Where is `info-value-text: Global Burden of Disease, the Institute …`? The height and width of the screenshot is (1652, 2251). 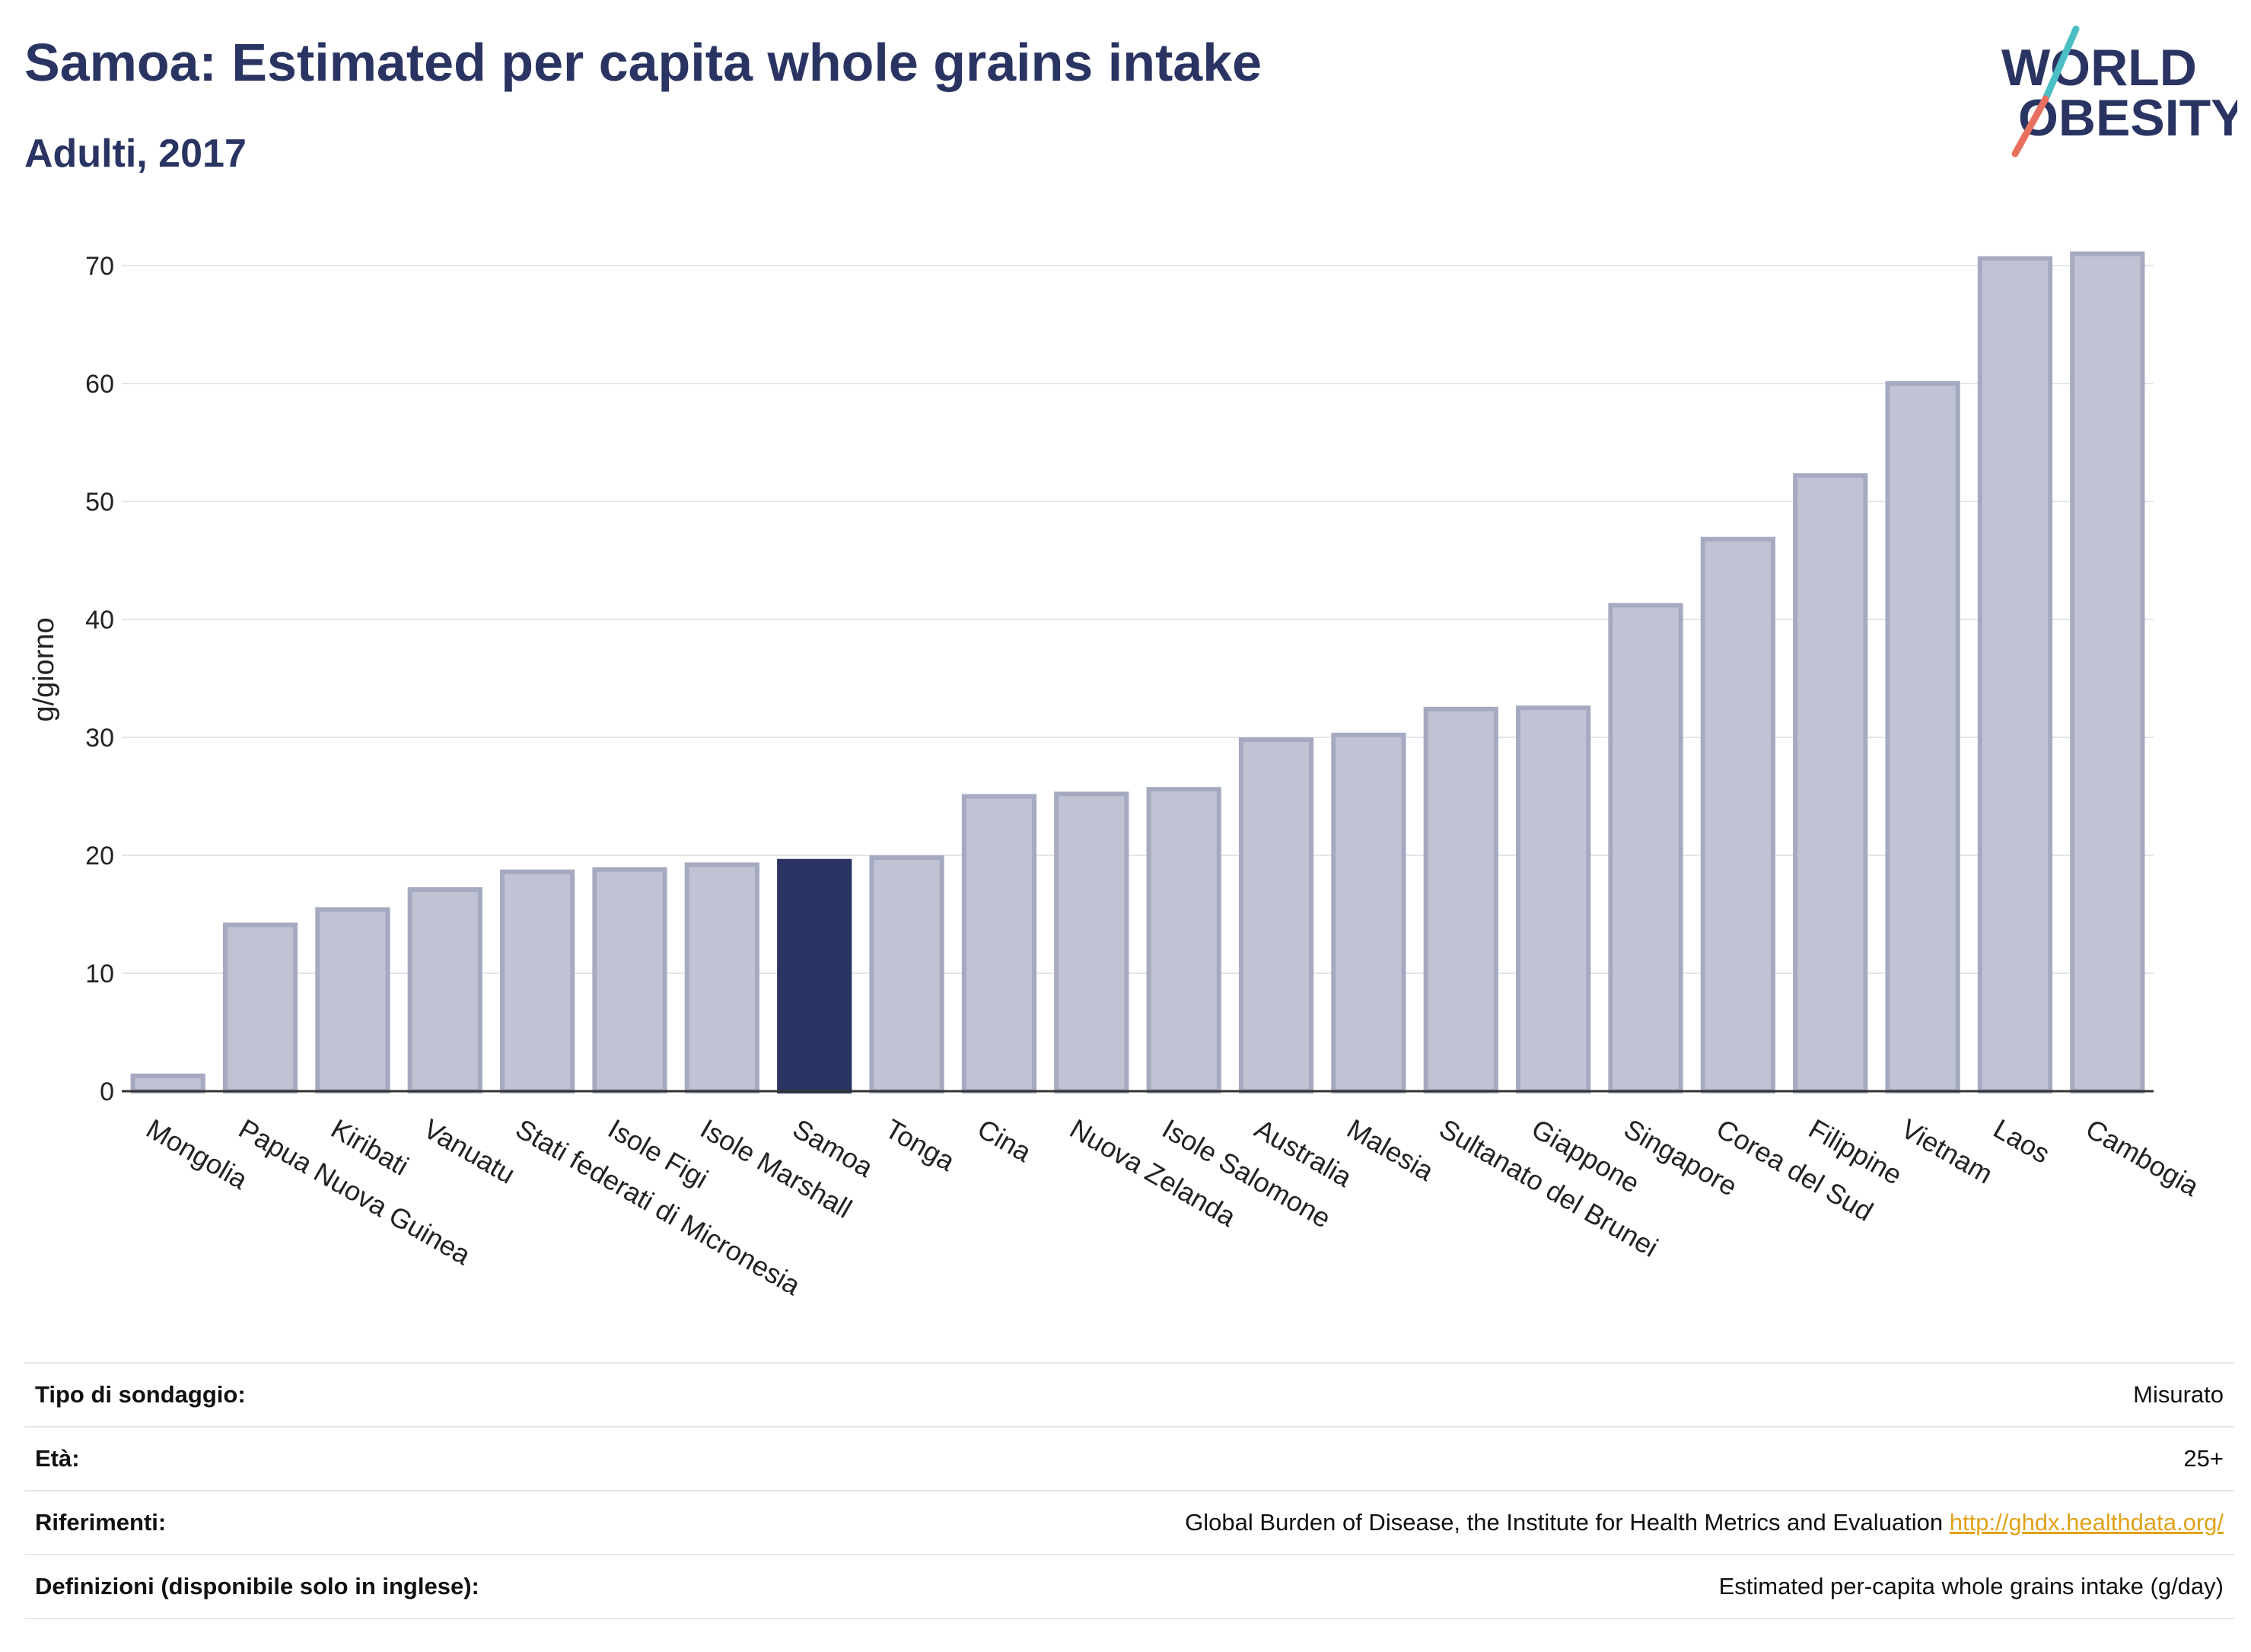
info-value-text: Global Burden of Disease, the Institute … is located at coordinates (1564, 1522).